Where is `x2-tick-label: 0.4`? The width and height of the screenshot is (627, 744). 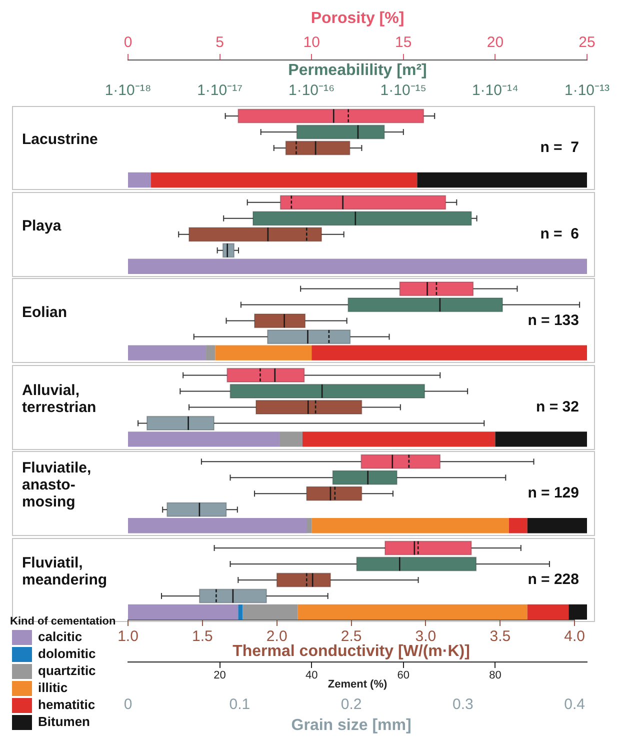 x2-tick-label: 0.4 is located at coordinates (575, 705).